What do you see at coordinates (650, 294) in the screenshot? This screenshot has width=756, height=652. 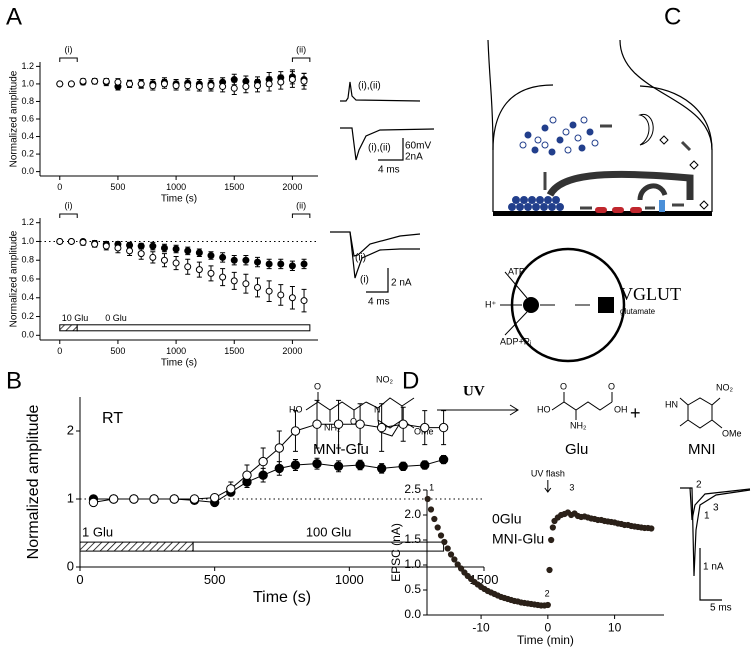 I see `diagram-label: VGLUT` at bounding box center [650, 294].